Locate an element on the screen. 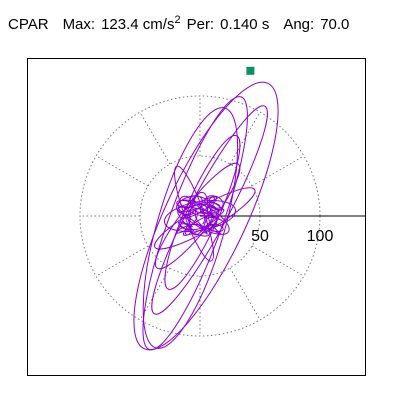 The image size is (400, 400). max-label: Max: is located at coordinates (79, 24).